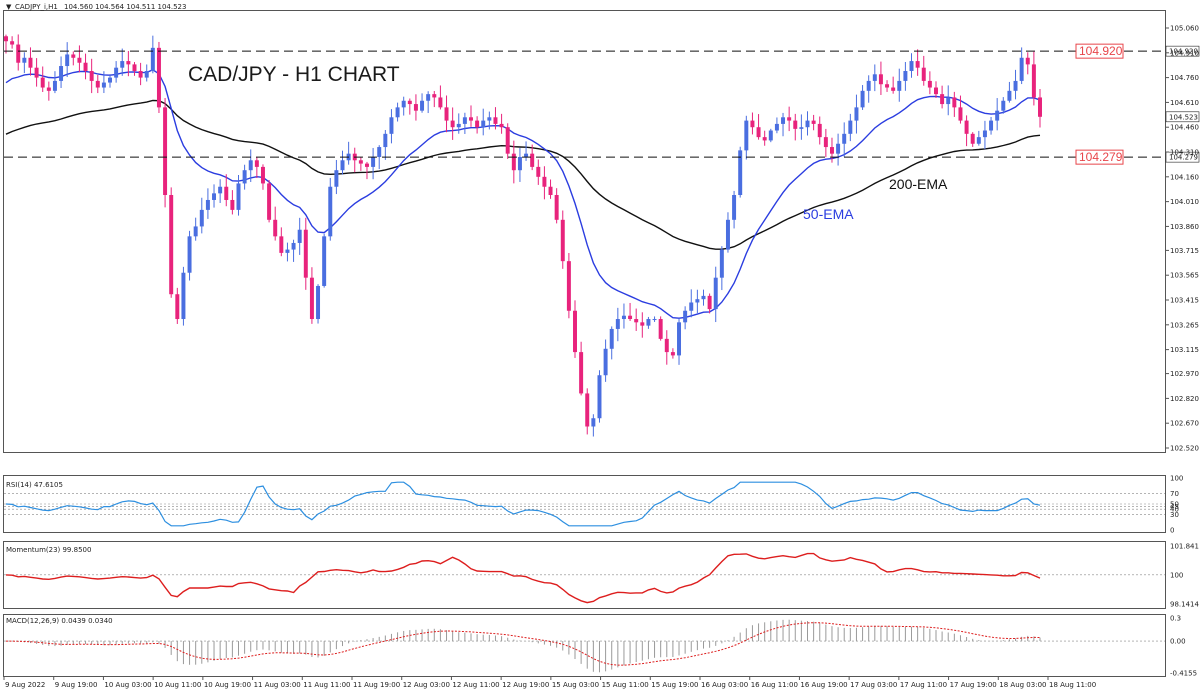 The image size is (1200, 692). Describe the element at coordinates (1175, 619) in the screenshot. I see `macd-tick-label: 0.3` at that location.